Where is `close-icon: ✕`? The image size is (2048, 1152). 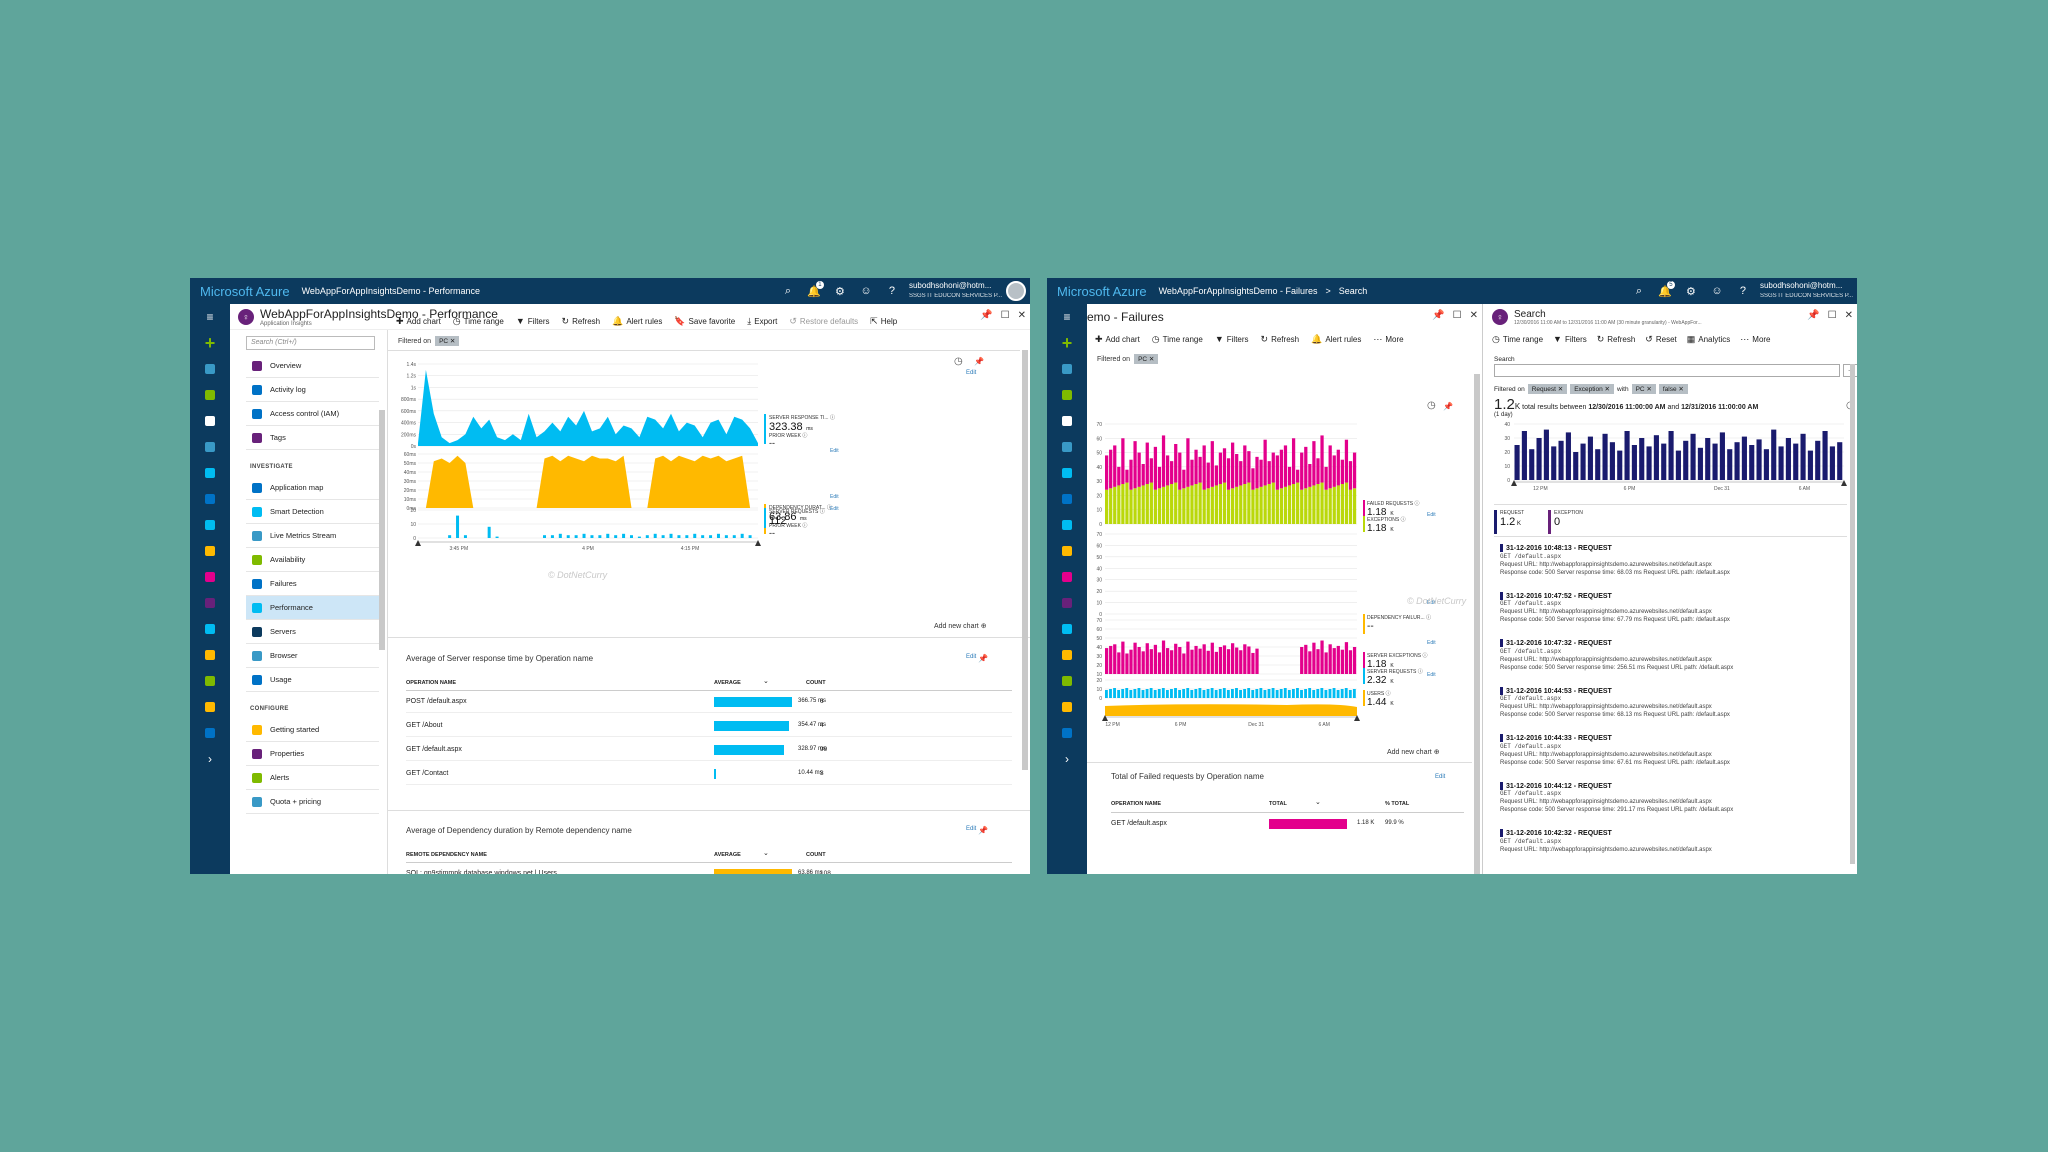
close-icon: ✕ is located at coordinates (1021, 315).